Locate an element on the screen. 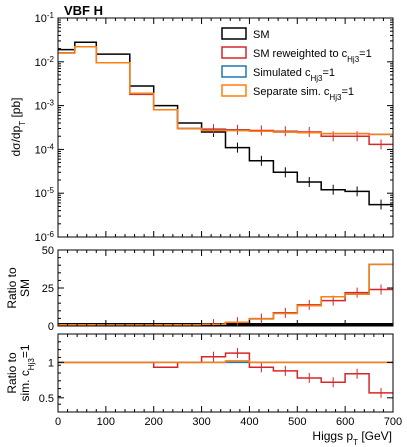 The height and width of the screenshot is (447, 407). x-tick-label: 500 is located at coordinates (297, 422).